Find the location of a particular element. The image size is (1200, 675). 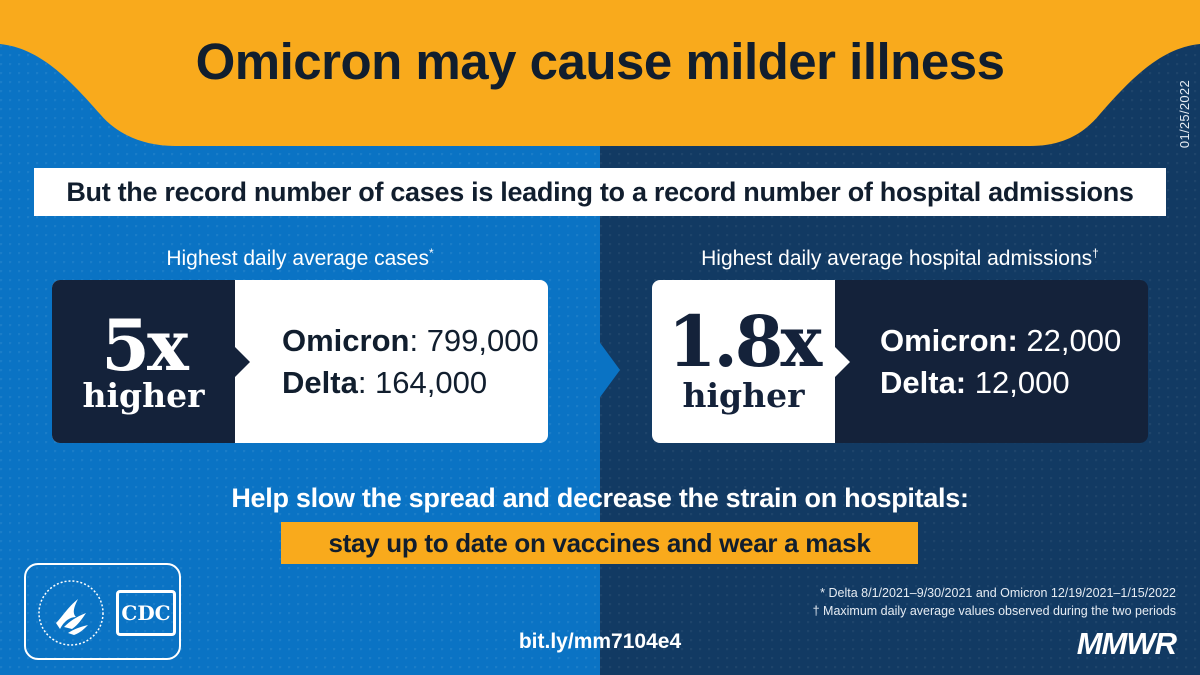

admissions-notch is located at coordinates (842, 361).